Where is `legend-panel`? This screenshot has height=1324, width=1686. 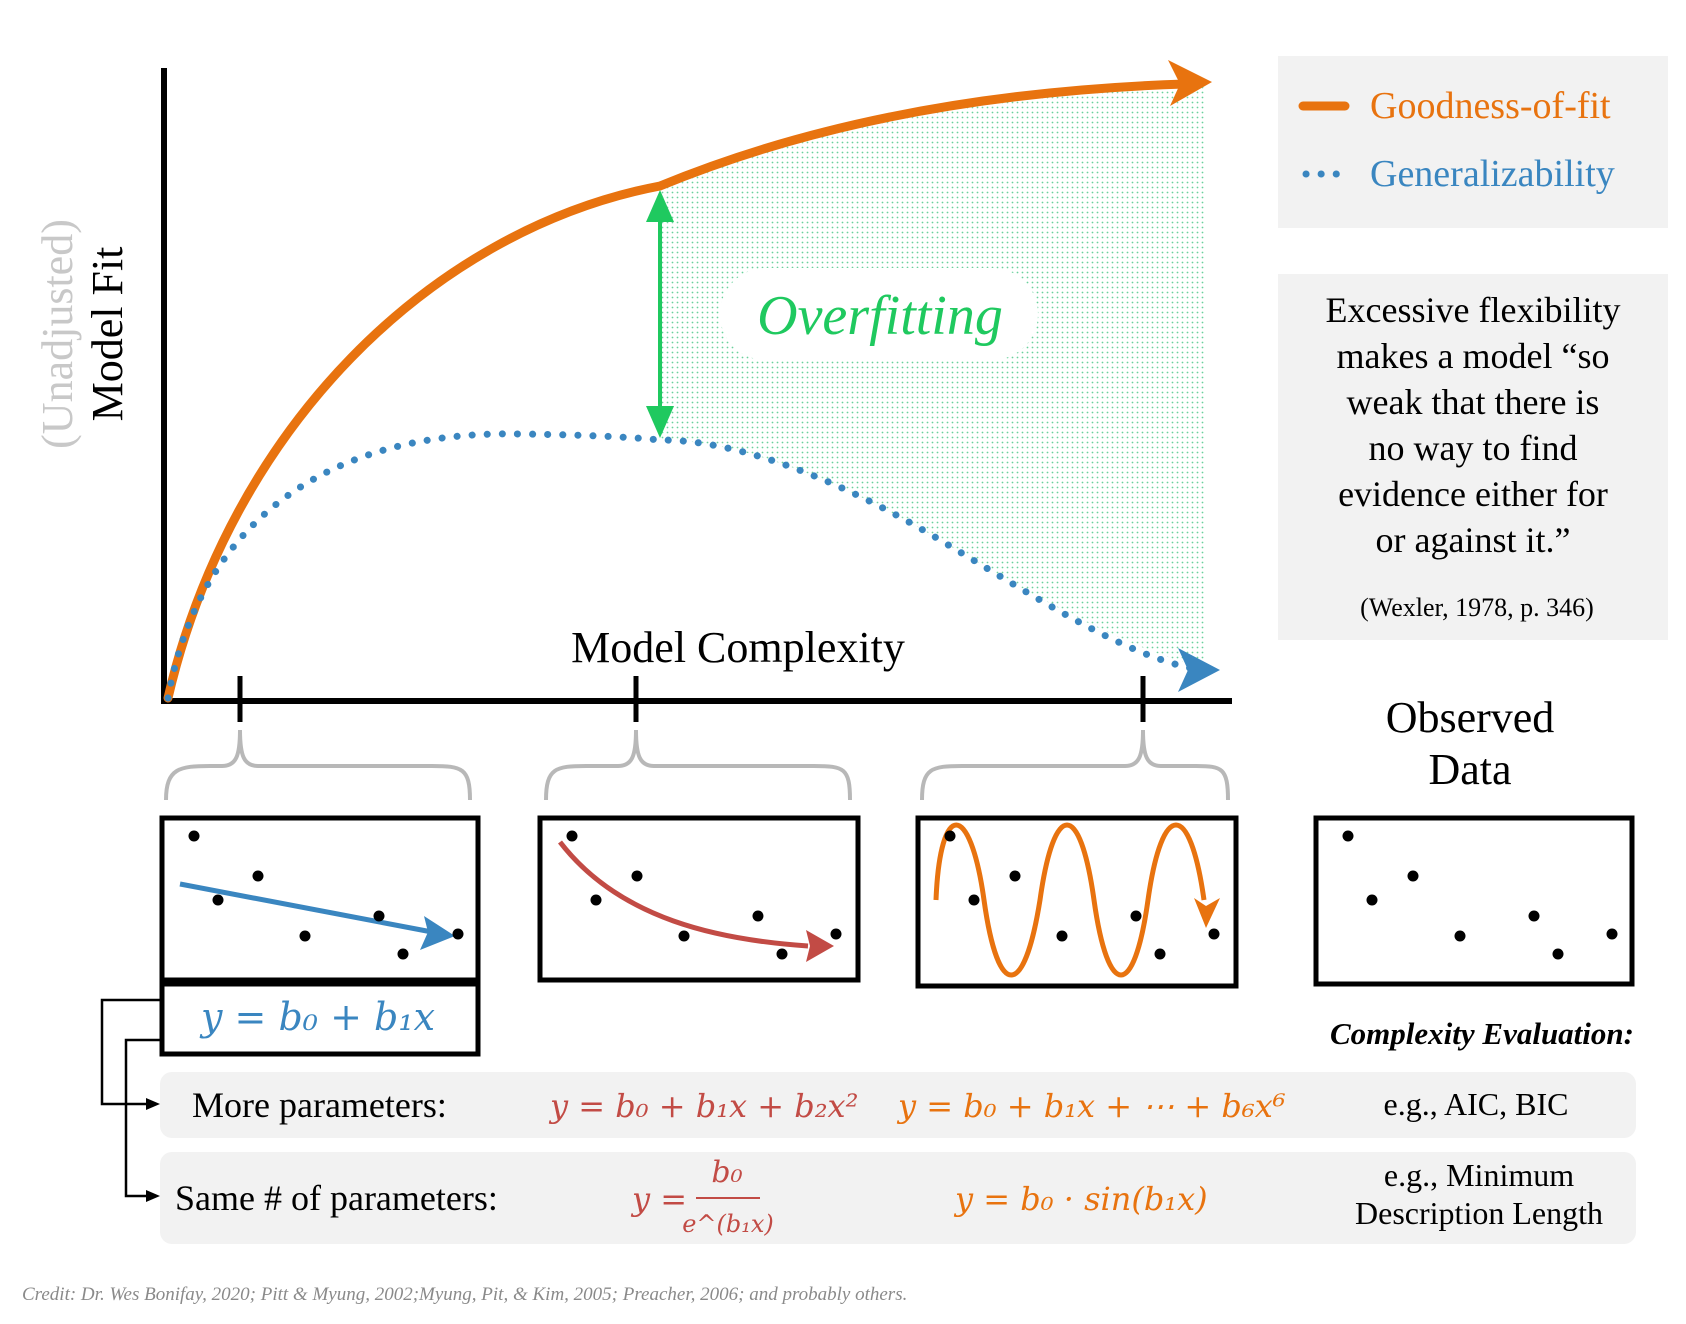 legend-panel is located at coordinates (1473, 142).